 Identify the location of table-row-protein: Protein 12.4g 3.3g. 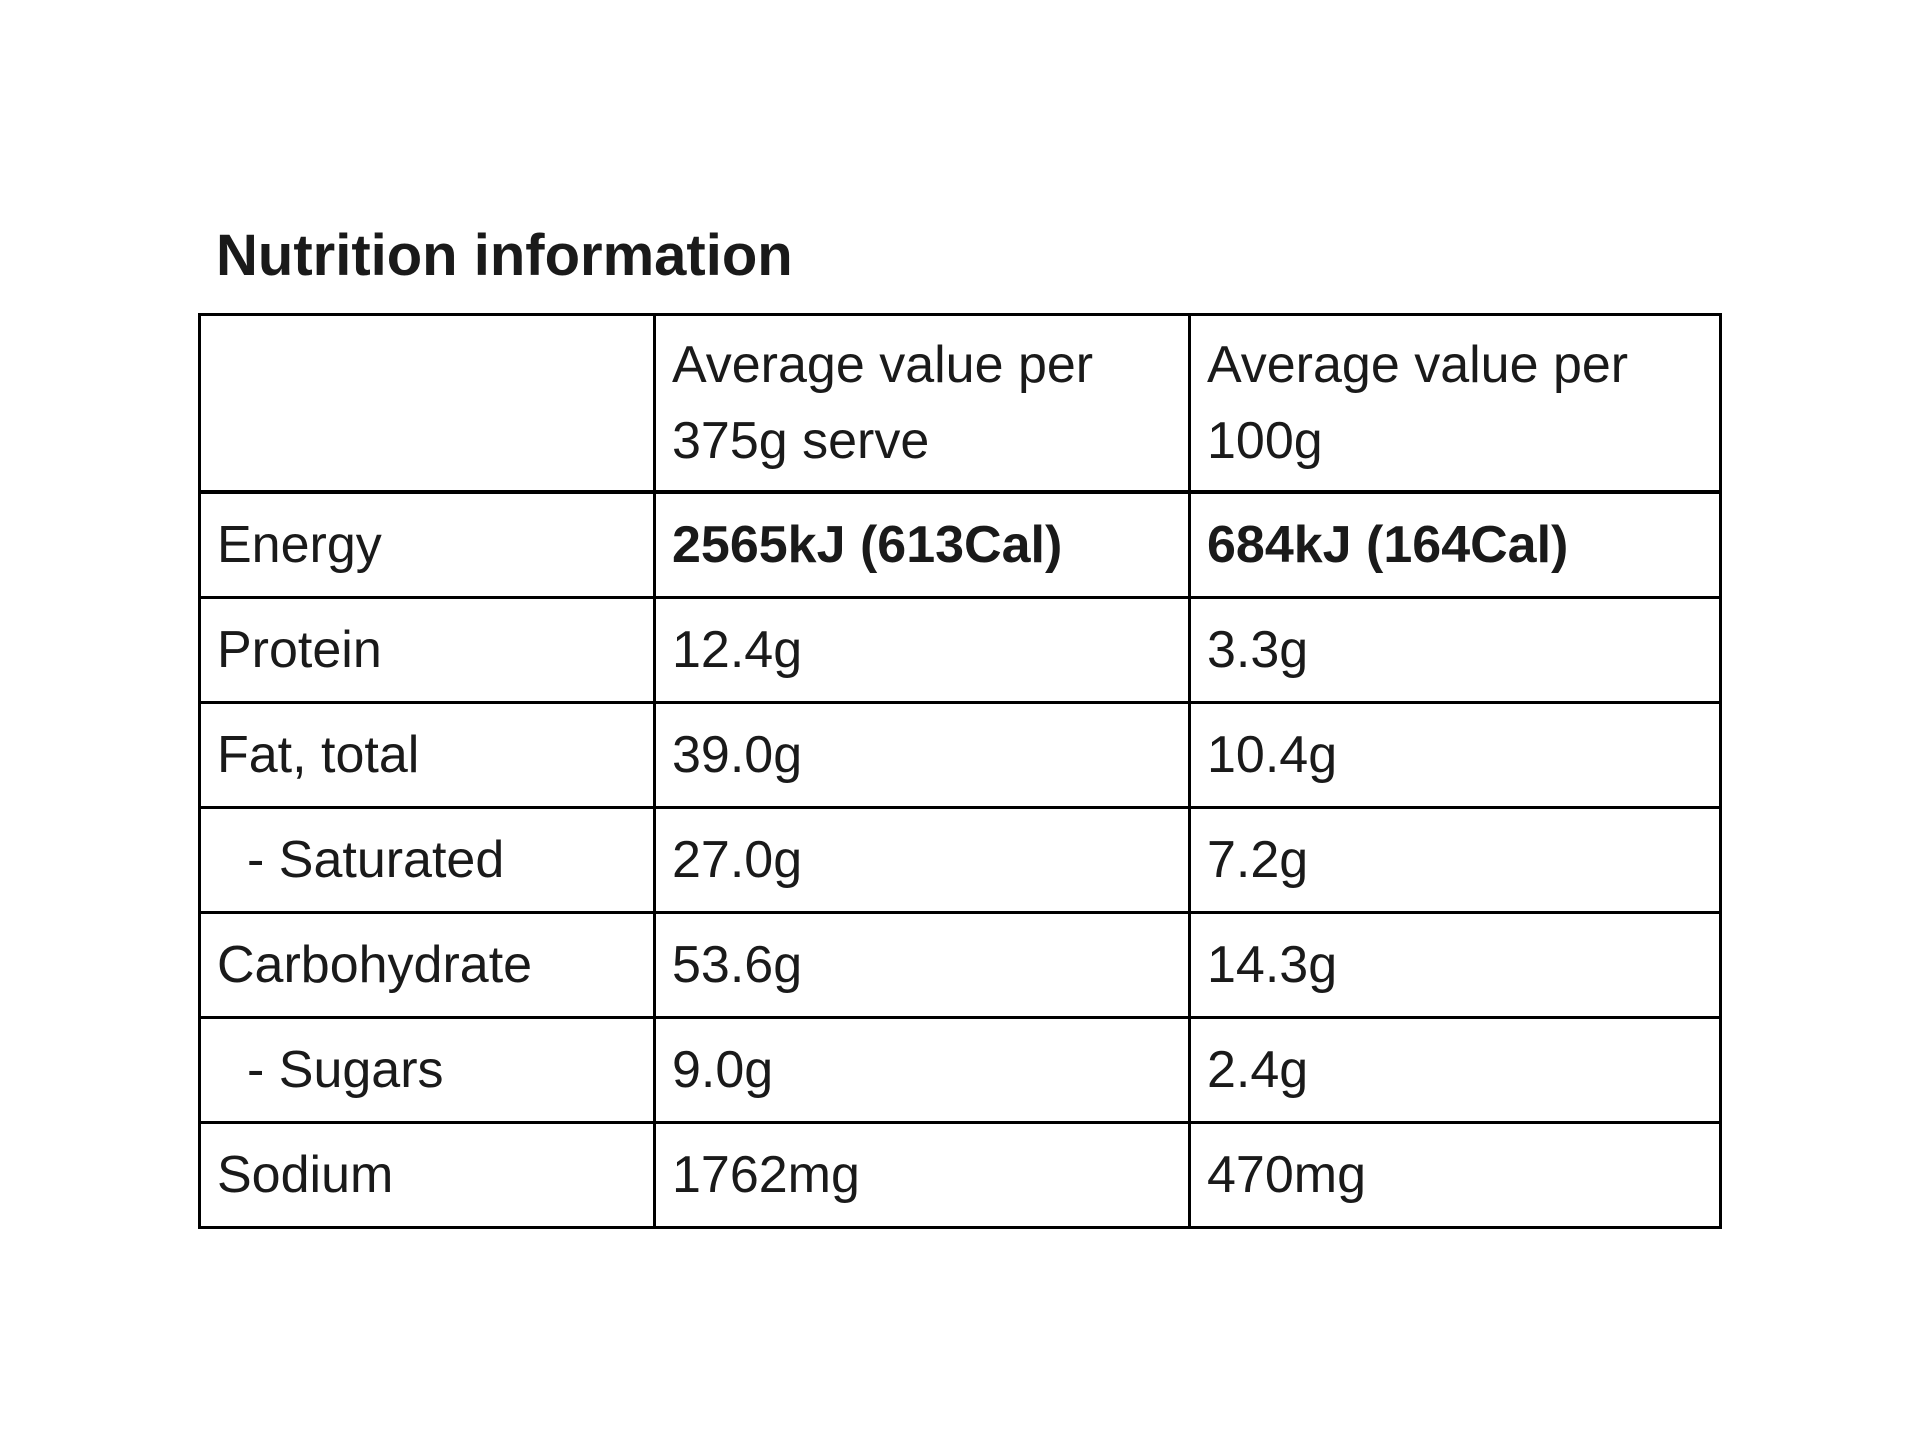
(960, 650).